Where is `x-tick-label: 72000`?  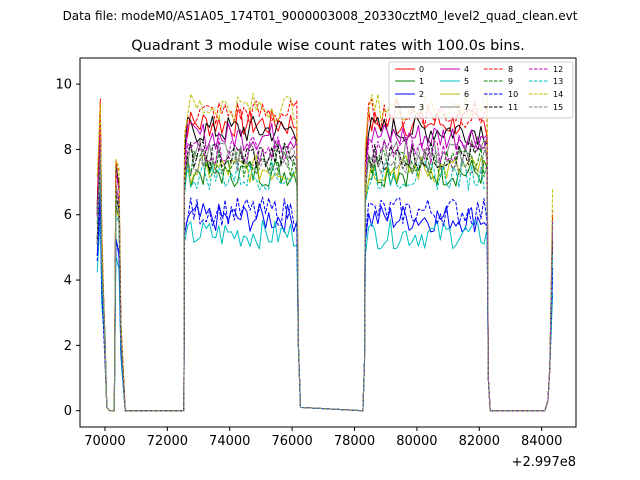 x-tick-label: 72000 is located at coordinates (167, 441).